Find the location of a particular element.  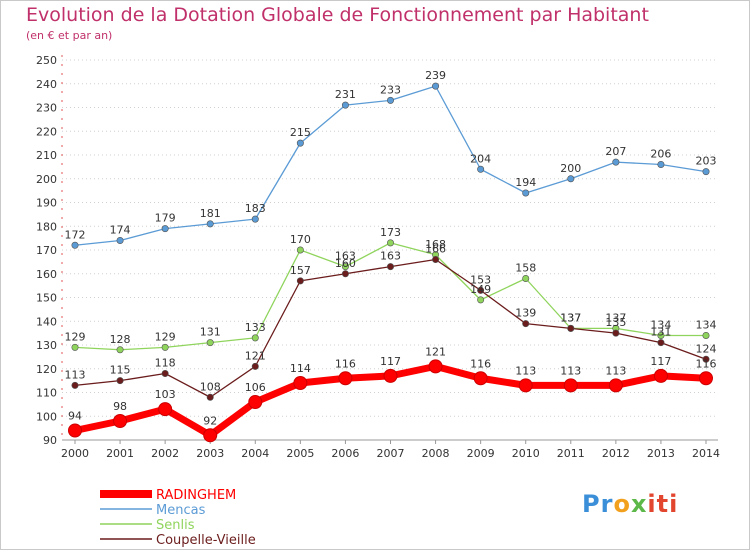

data-label: 116 is located at coordinates (480, 363).